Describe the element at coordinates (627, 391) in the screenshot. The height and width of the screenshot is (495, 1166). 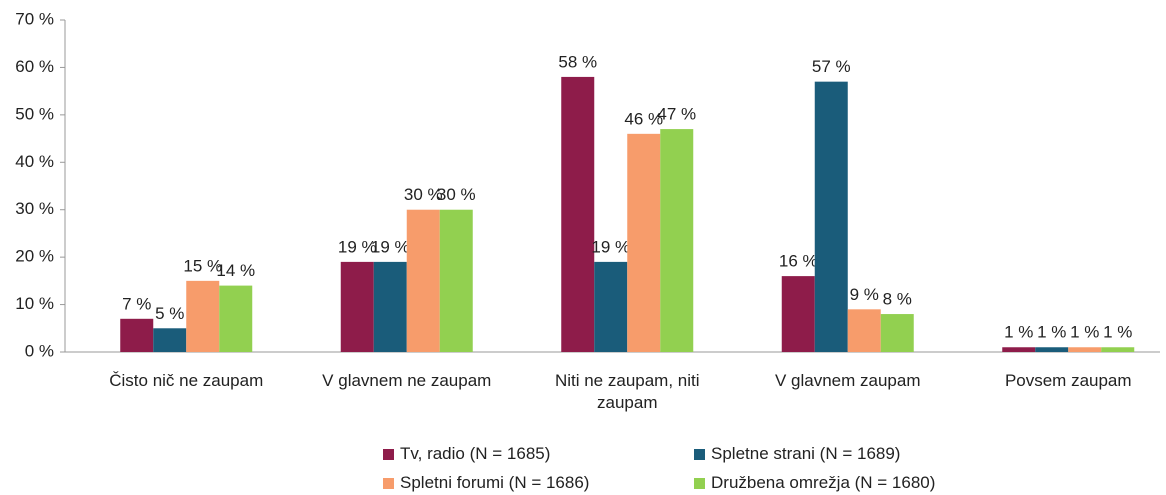
I see `x-tick-label: Niti ne zaupam, niti zaupam` at that location.